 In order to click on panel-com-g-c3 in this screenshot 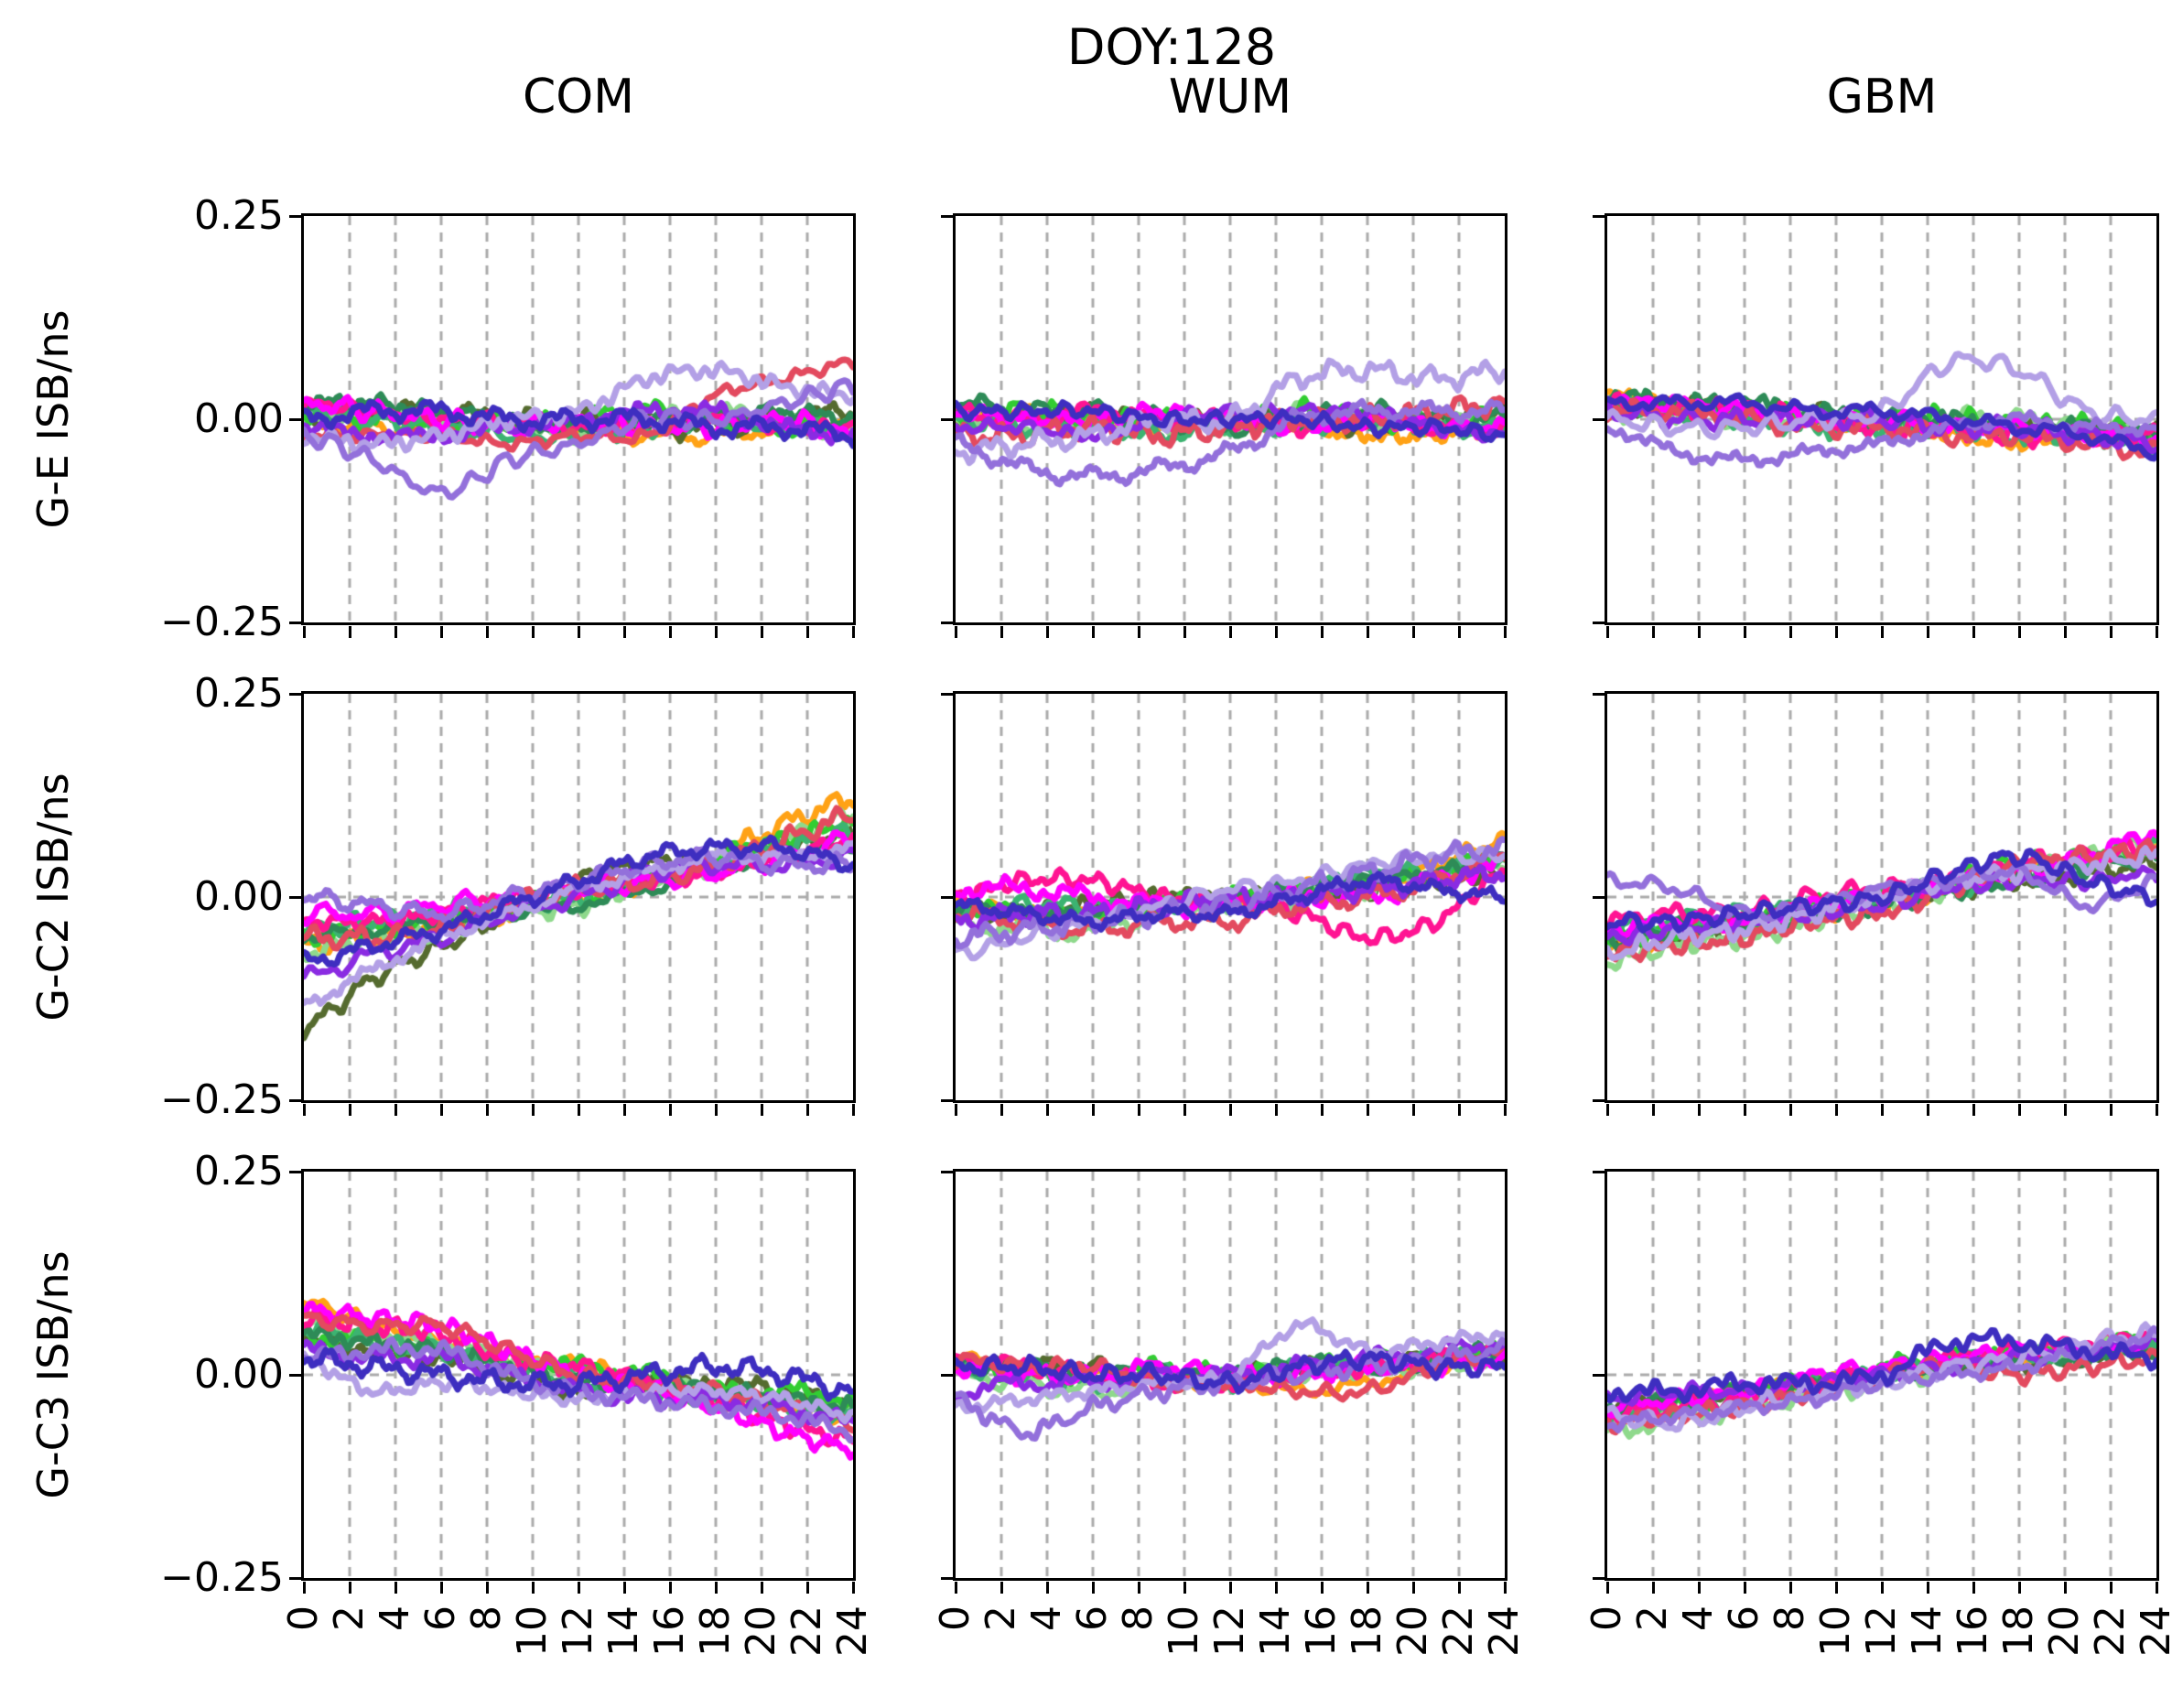, I will do `click(572, 1381)`.